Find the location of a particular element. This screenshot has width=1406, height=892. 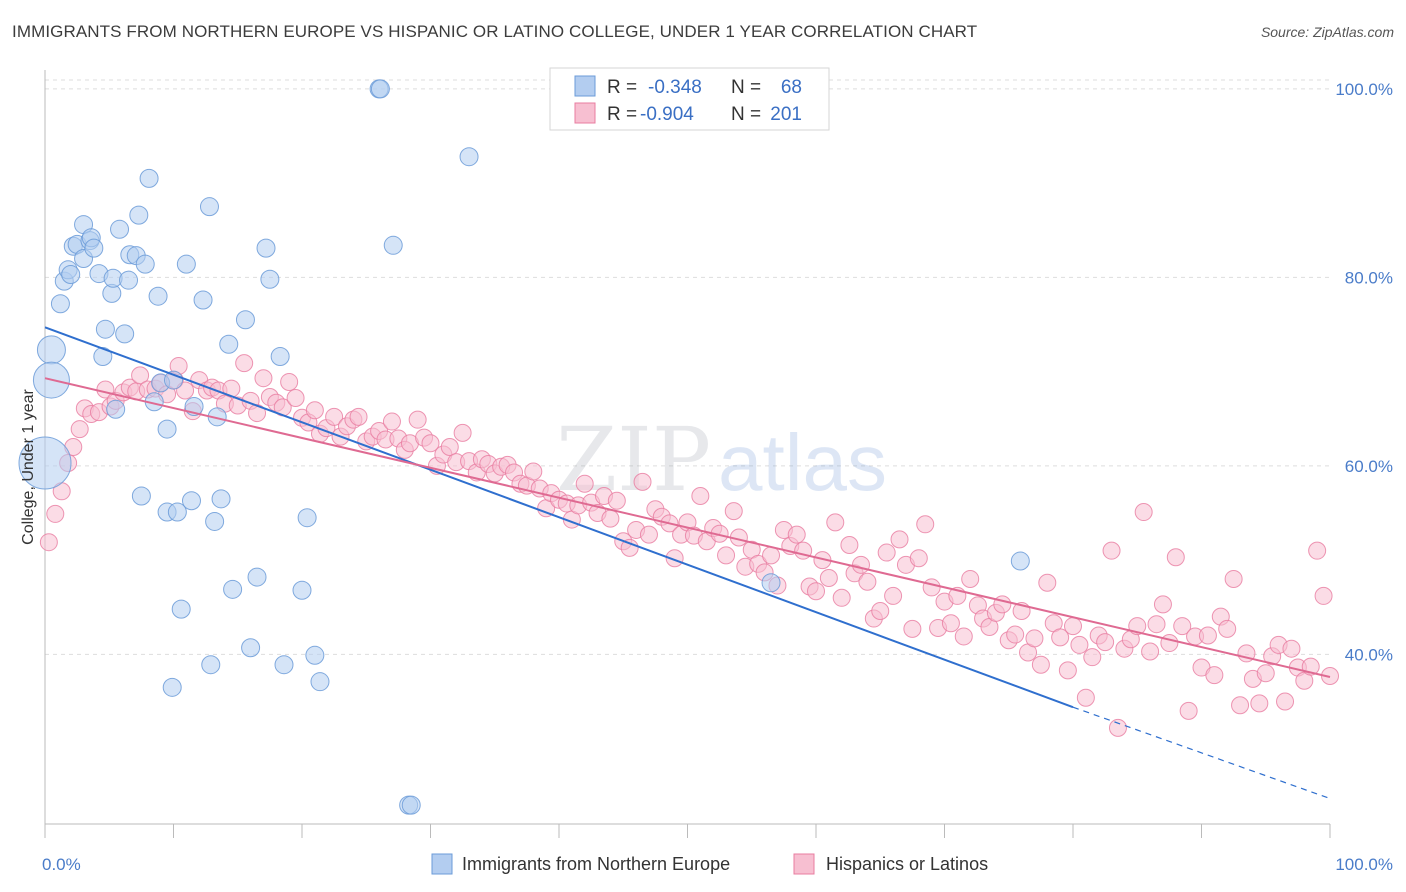

legend-n-label-2: N = is located at coordinates (746, 114).